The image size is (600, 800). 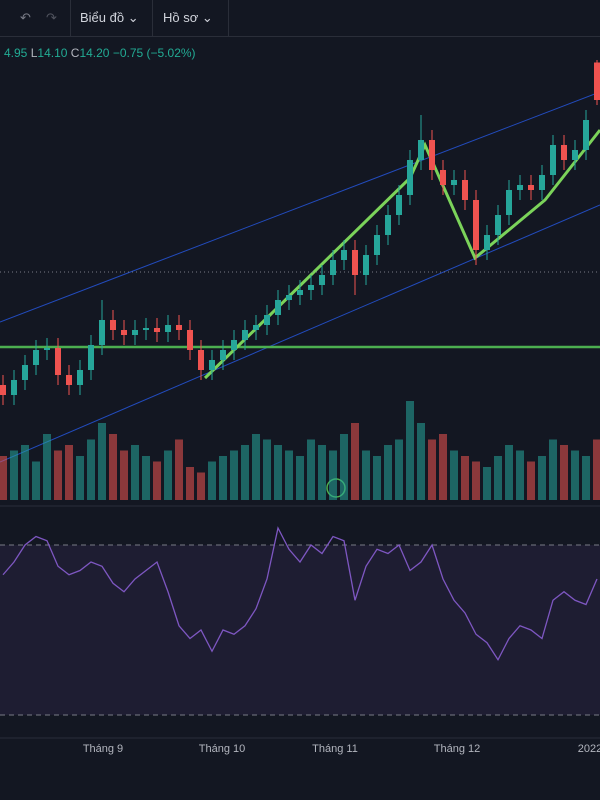 What do you see at coordinates (188, 17) in the screenshot?
I see `profile-menu: Hồ sơ ⌄` at bounding box center [188, 17].